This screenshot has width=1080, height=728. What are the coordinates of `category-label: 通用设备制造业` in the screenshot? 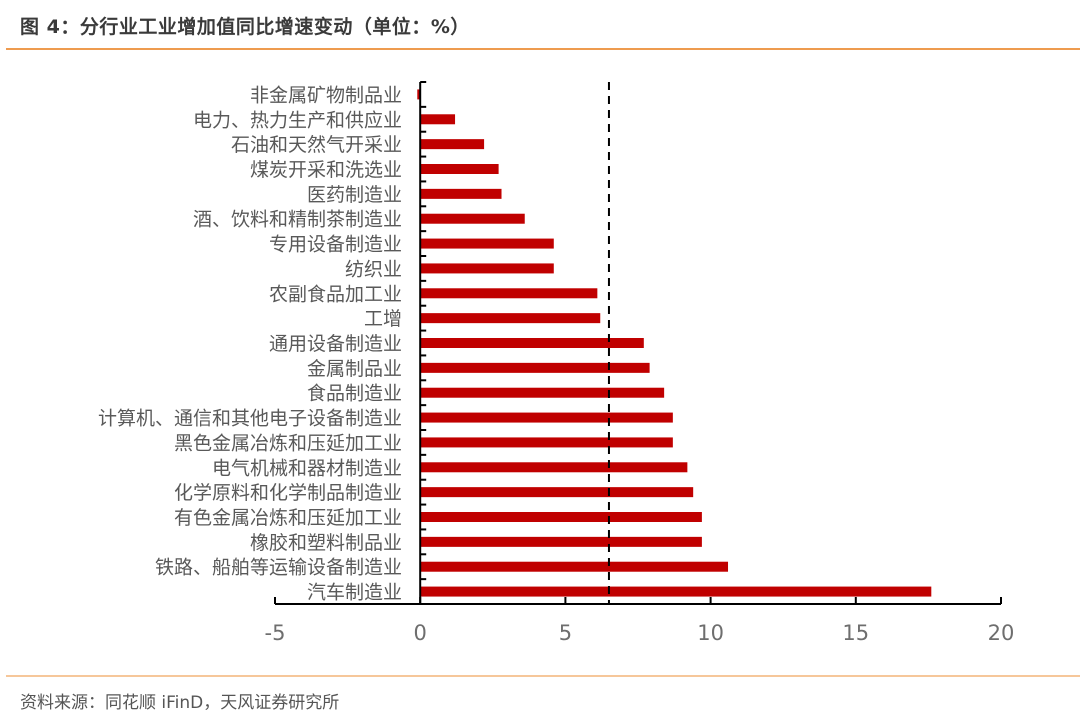 It's located at (335, 344).